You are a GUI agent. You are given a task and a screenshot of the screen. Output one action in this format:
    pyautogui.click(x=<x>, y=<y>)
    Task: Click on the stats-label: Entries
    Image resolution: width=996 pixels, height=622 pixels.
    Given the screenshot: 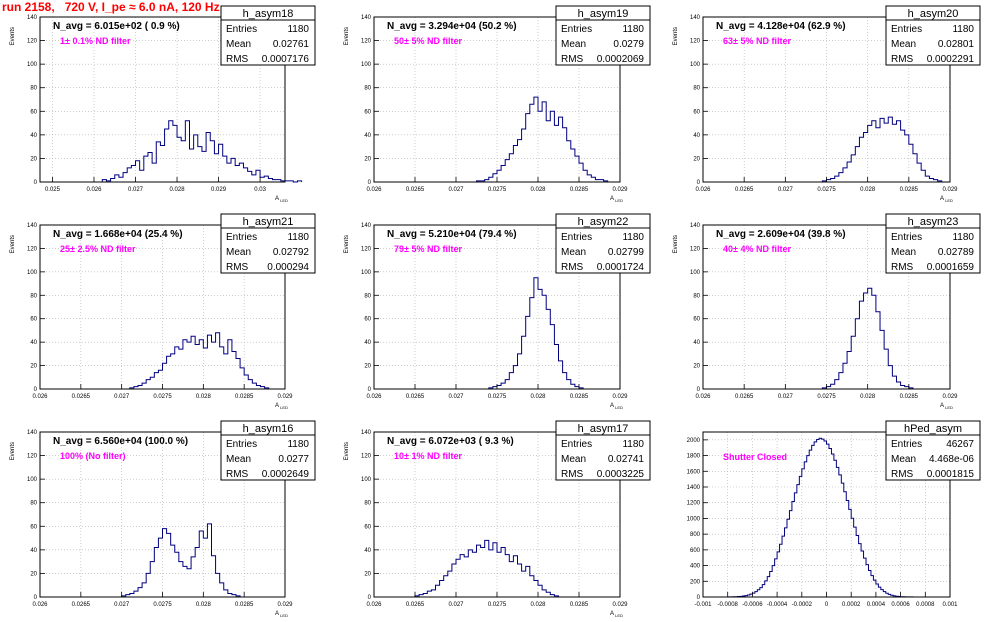 What is the action you would take?
    pyautogui.click(x=241, y=444)
    